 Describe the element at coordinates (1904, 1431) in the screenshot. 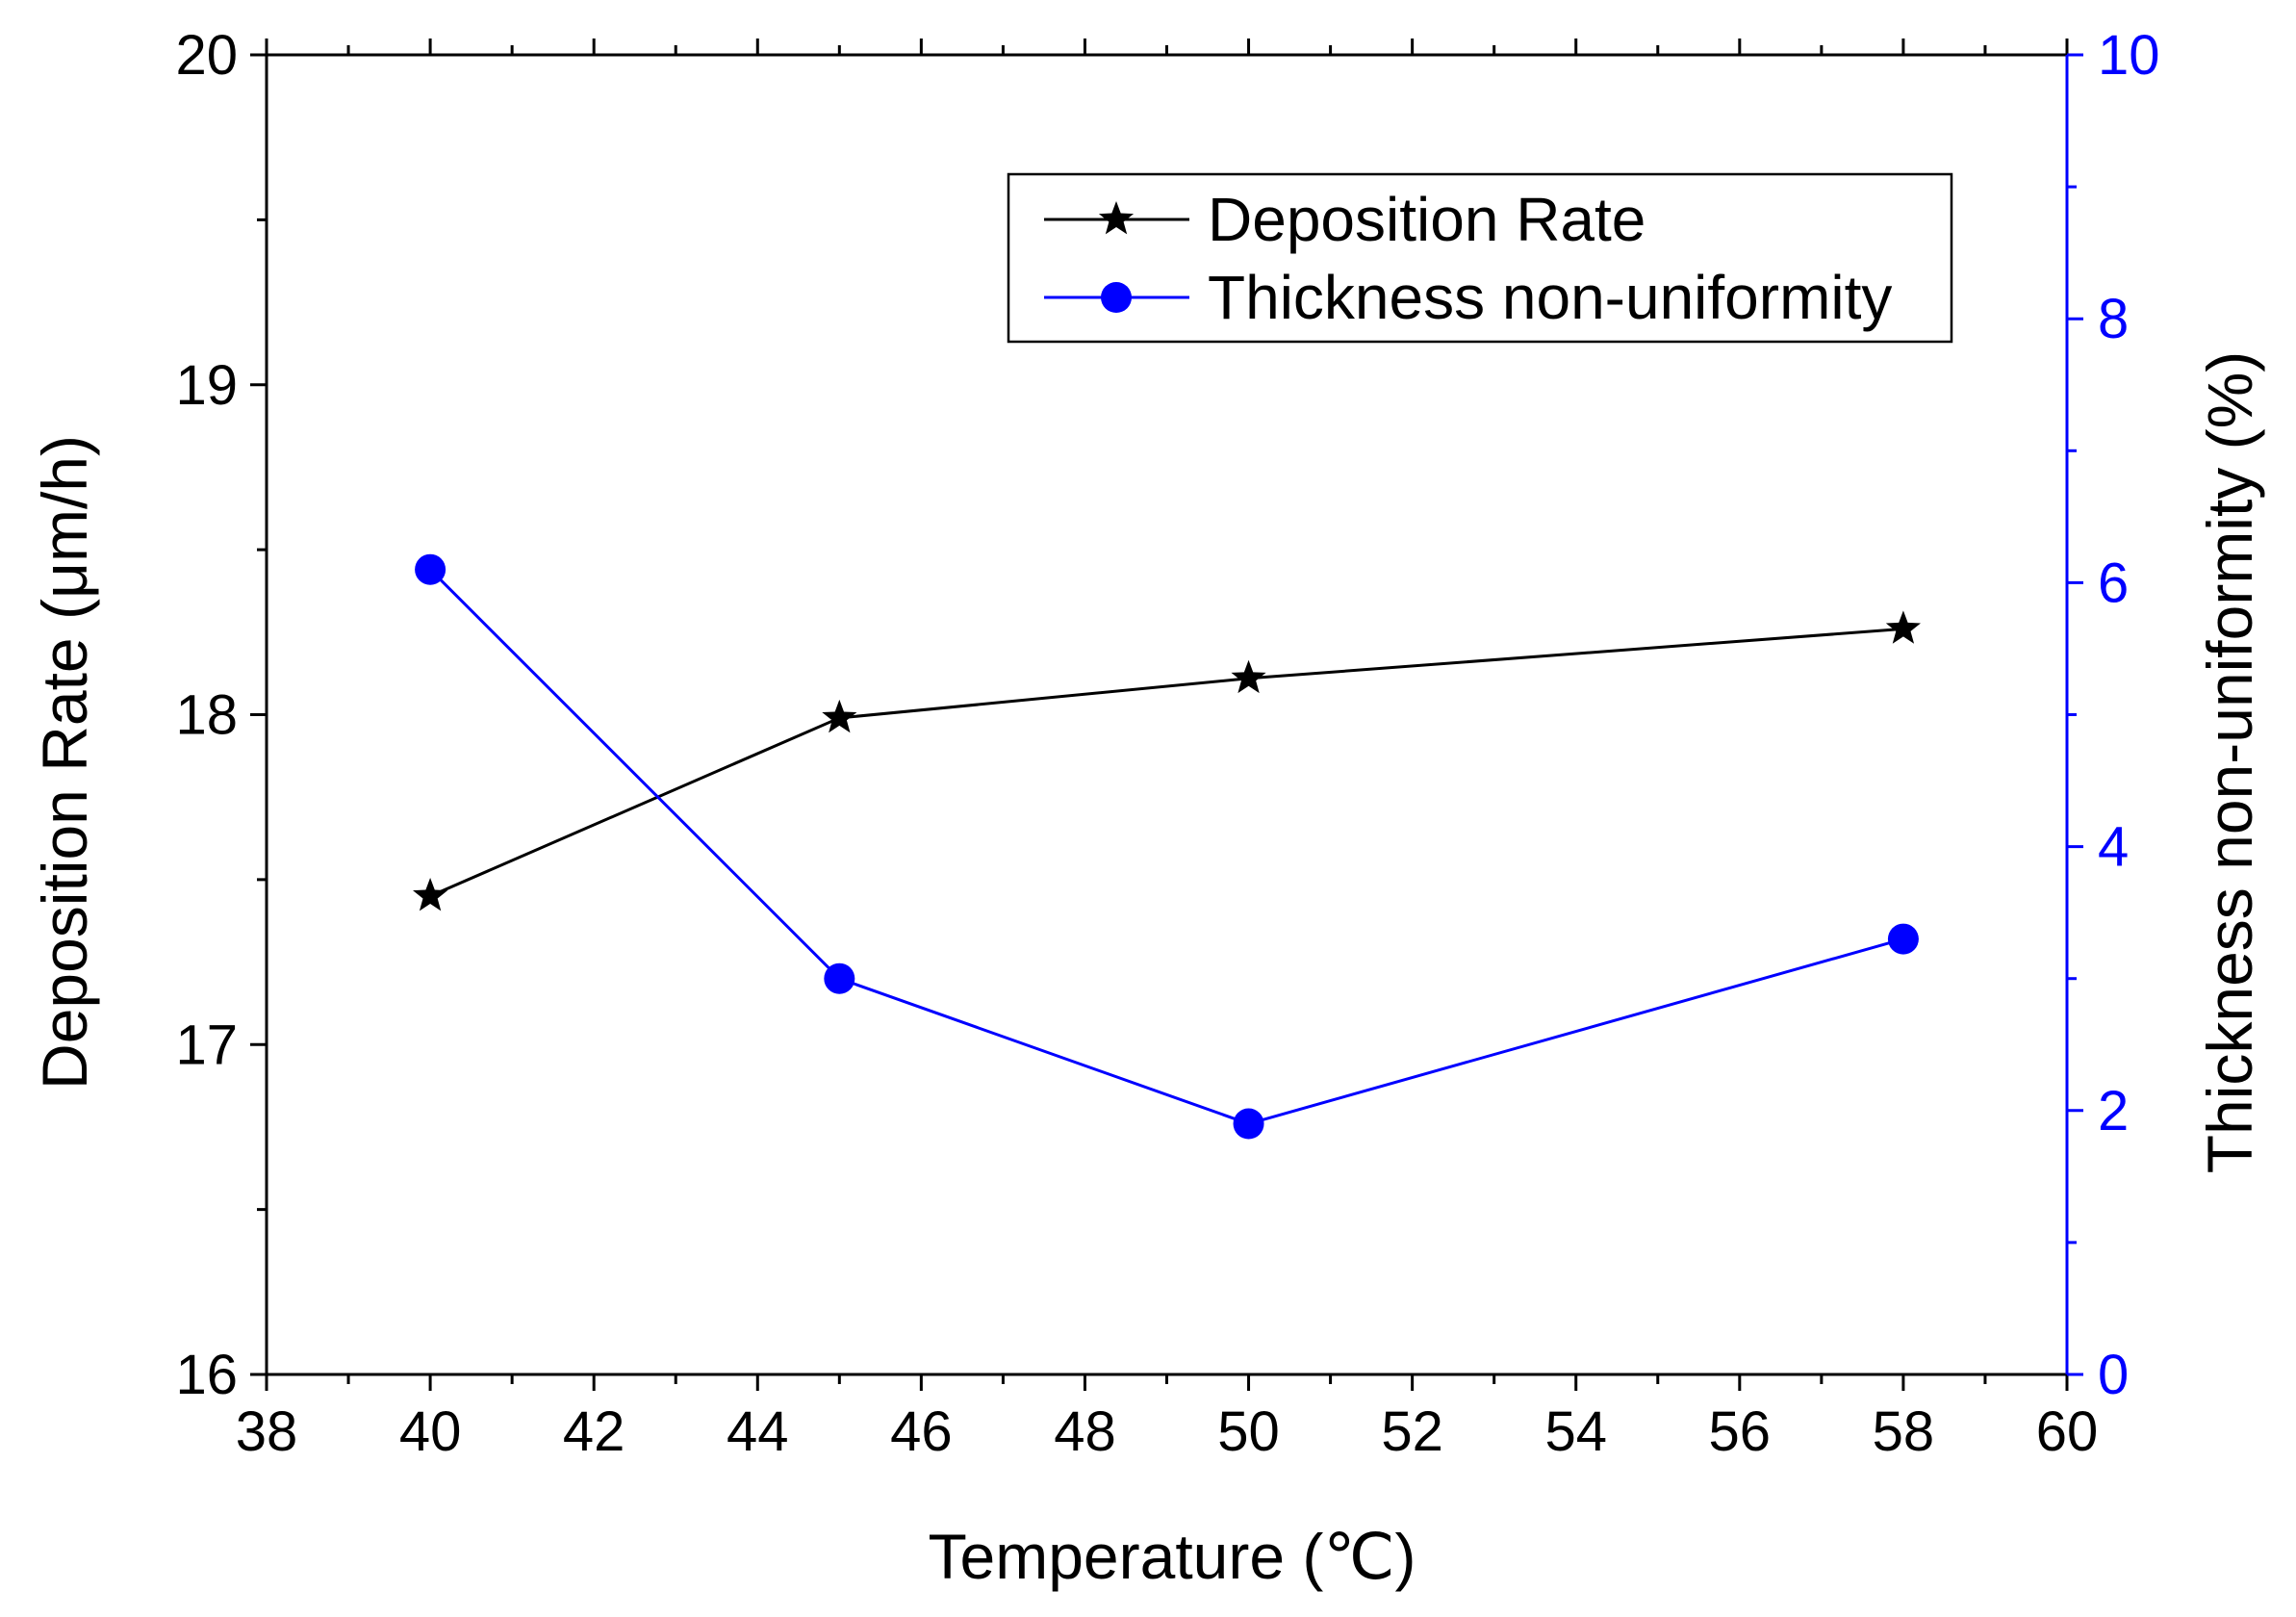

I see `x-tick-label: 58` at that location.